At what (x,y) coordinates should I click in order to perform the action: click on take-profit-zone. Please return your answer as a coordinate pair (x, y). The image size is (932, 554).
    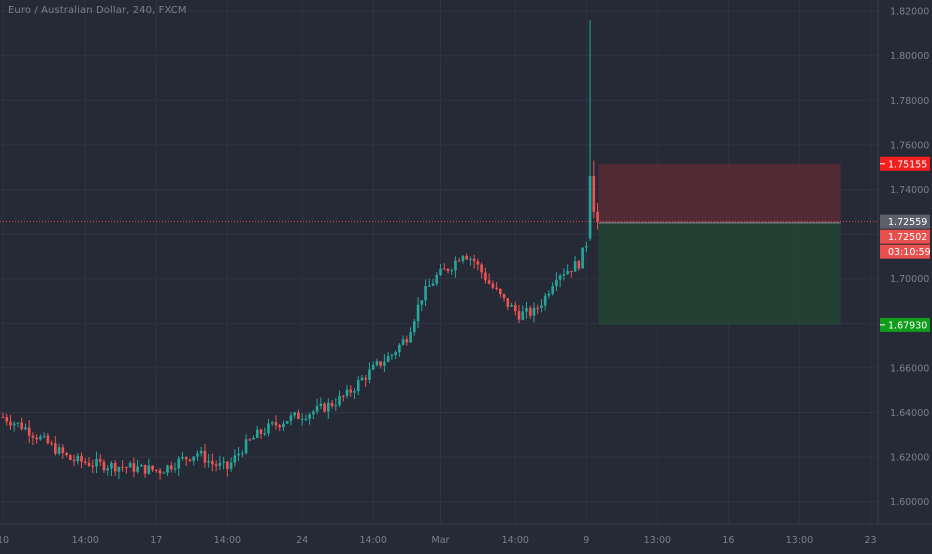
    Looking at the image, I should click on (719, 273).